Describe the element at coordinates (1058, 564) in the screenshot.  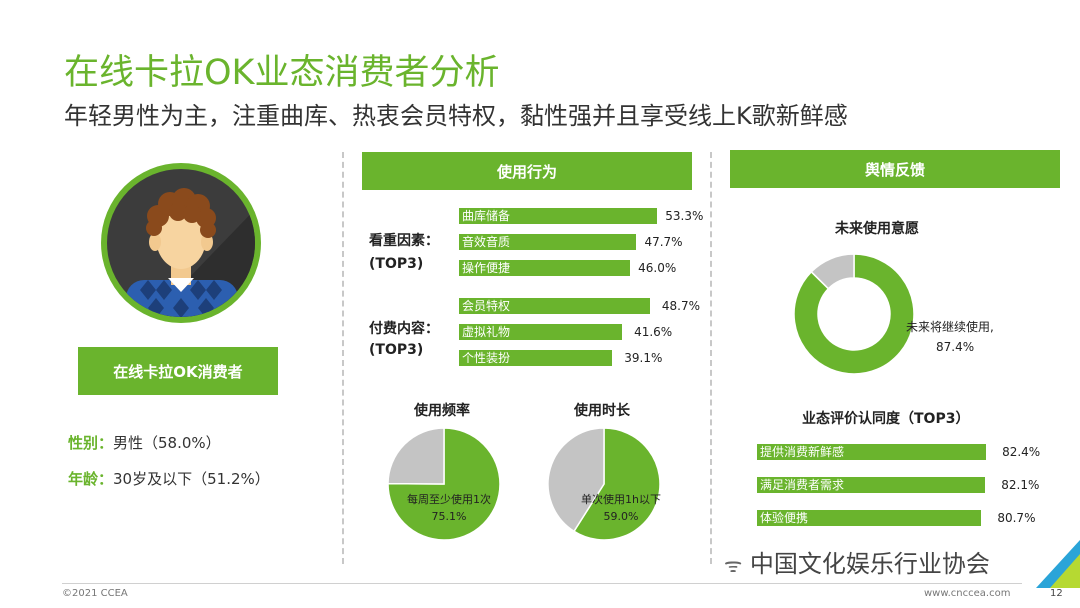
I see `corner-logo` at that location.